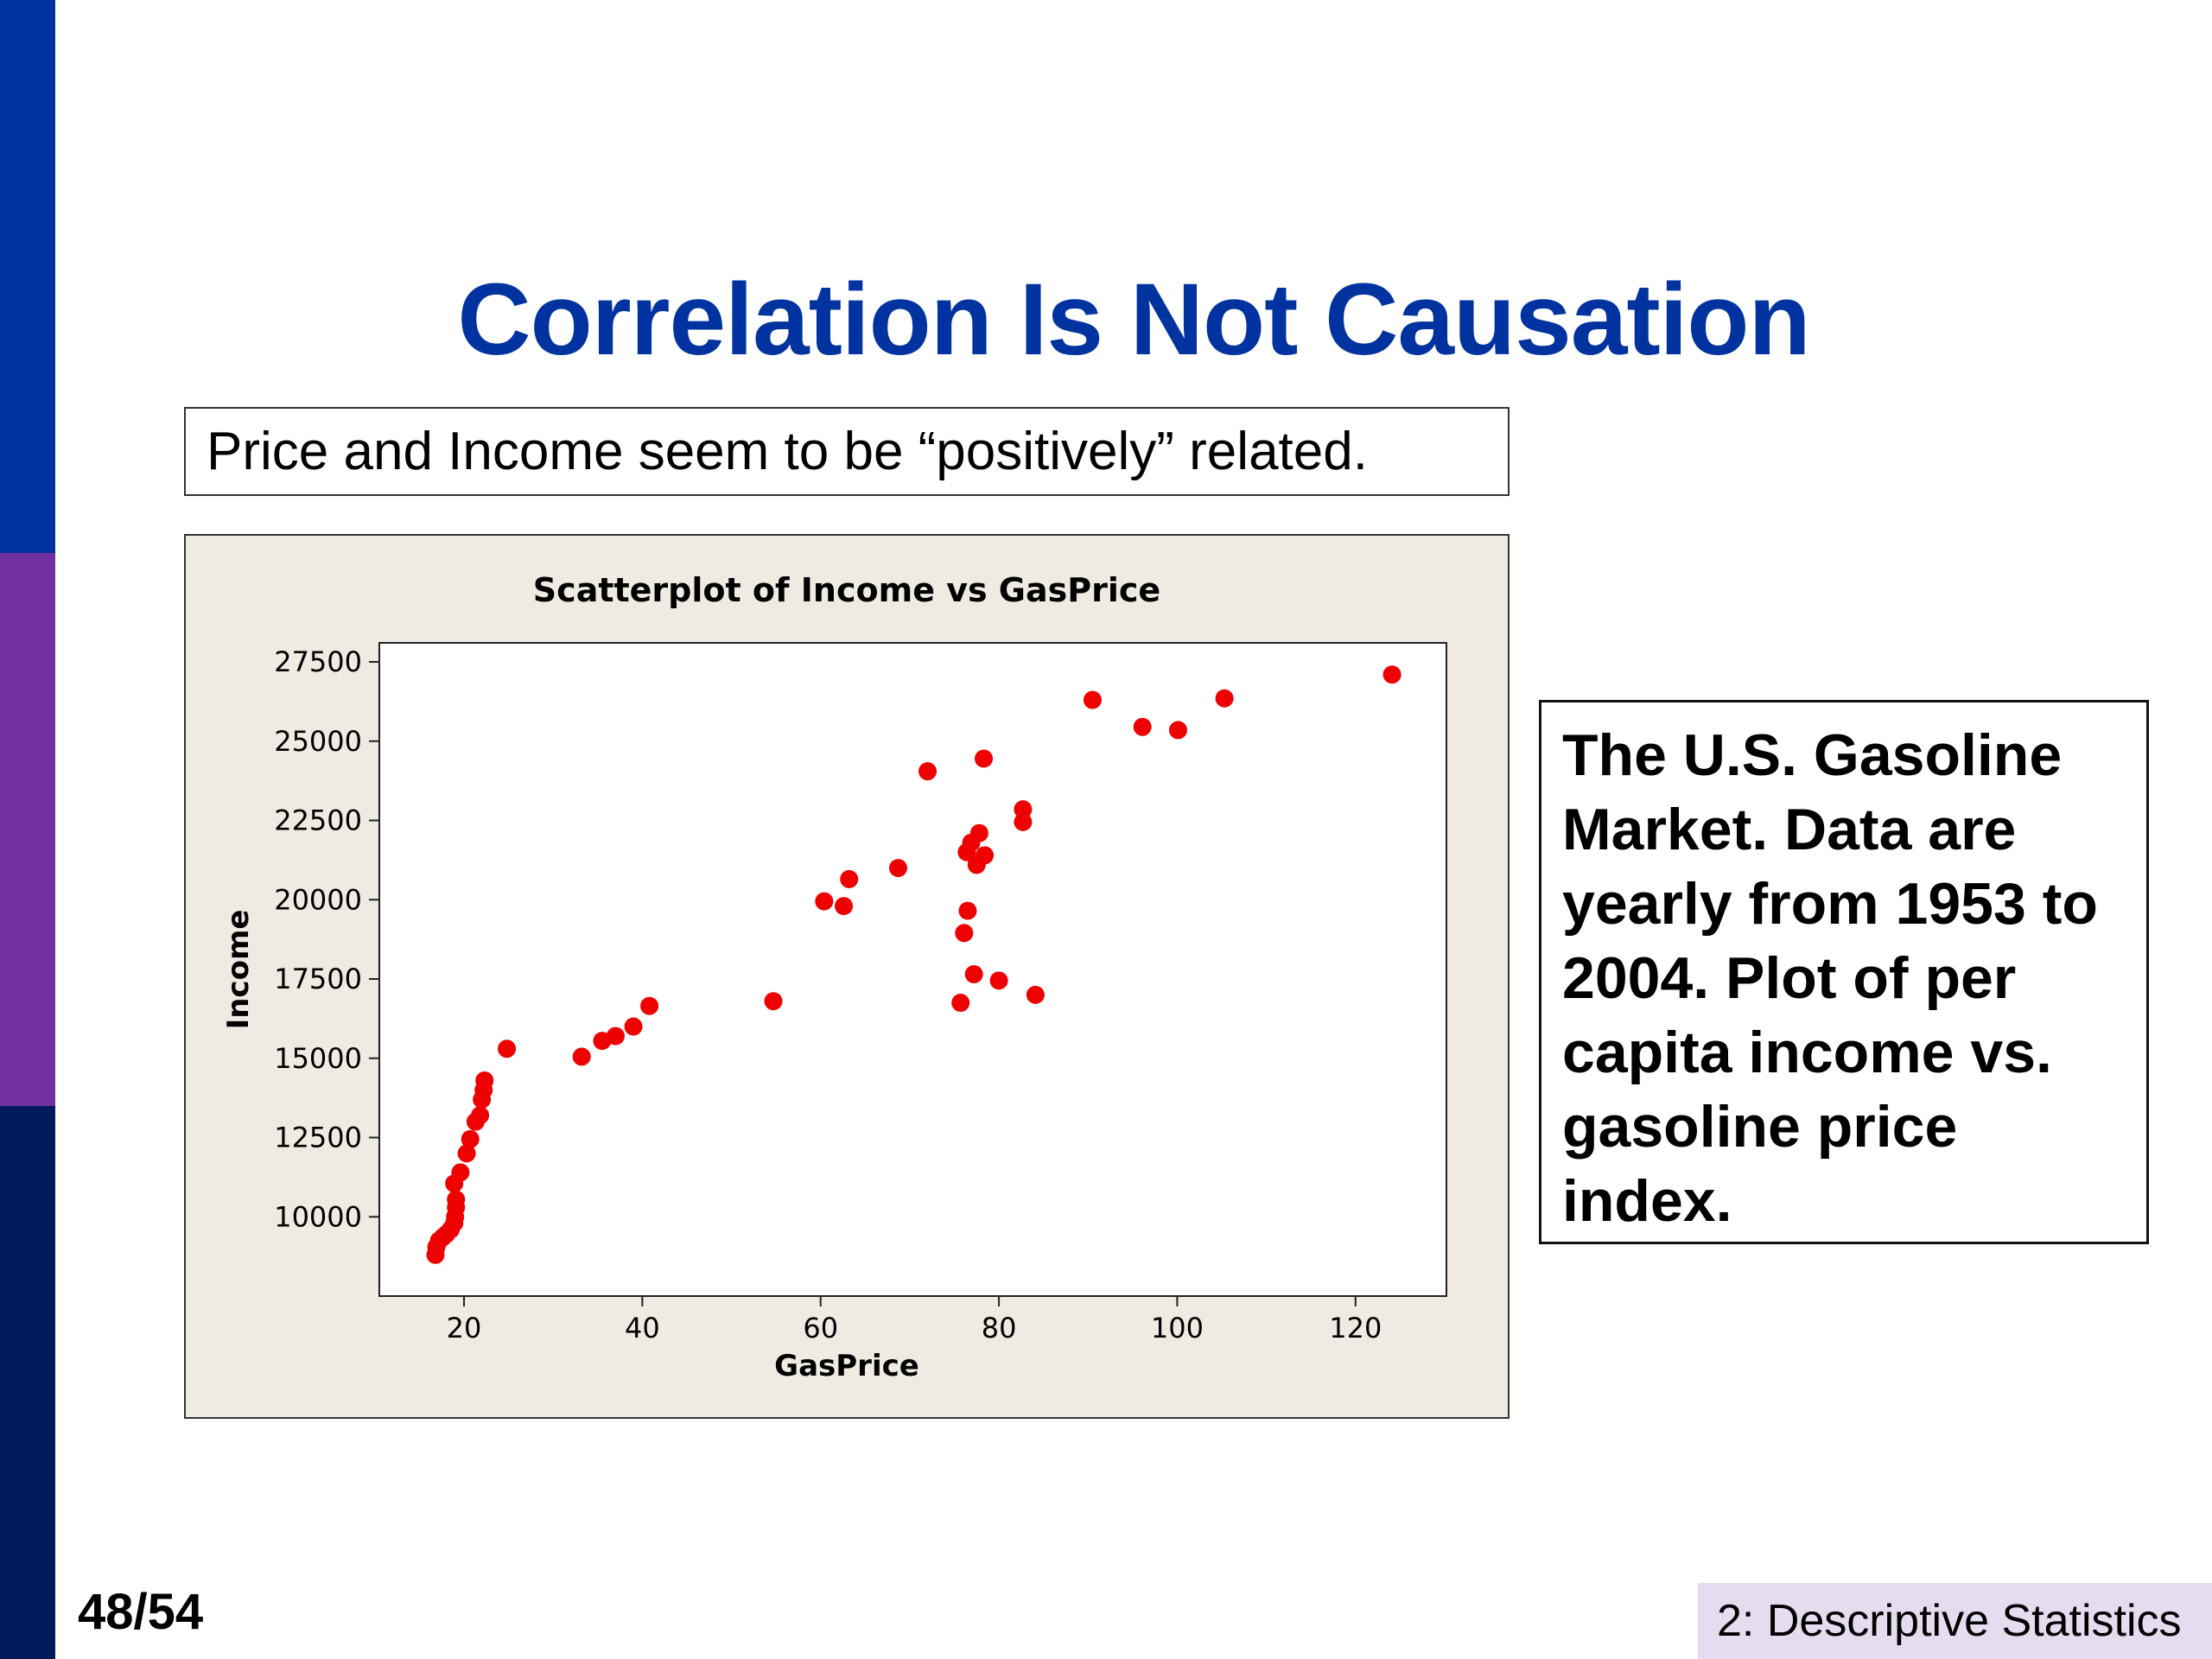 This screenshot has height=1659, width=2212. Describe the element at coordinates (318, 979) in the screenshot. I see `y-tick-label: 17500` at that location.